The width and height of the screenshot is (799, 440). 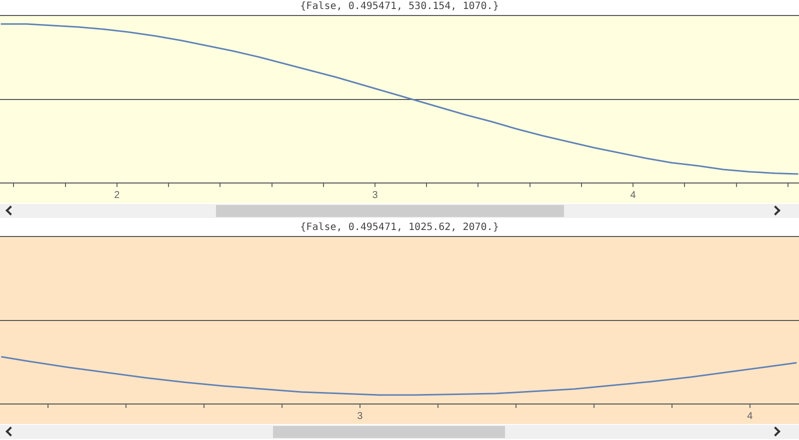 What do you see at coordinates (399, 228) in the screenshot?
I see `chart-title: {False, 0.495471, 1025.62, 2070.}` at bounding box center [399, 228].